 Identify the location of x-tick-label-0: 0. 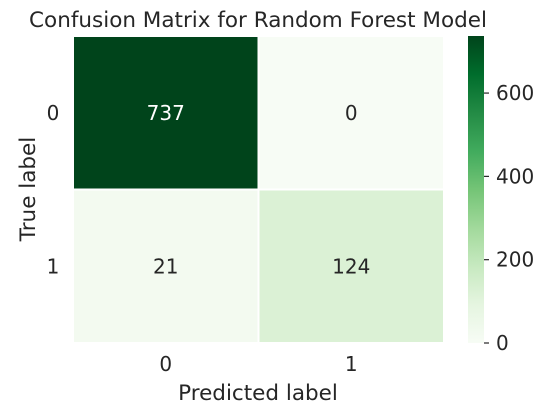
(165, 364).